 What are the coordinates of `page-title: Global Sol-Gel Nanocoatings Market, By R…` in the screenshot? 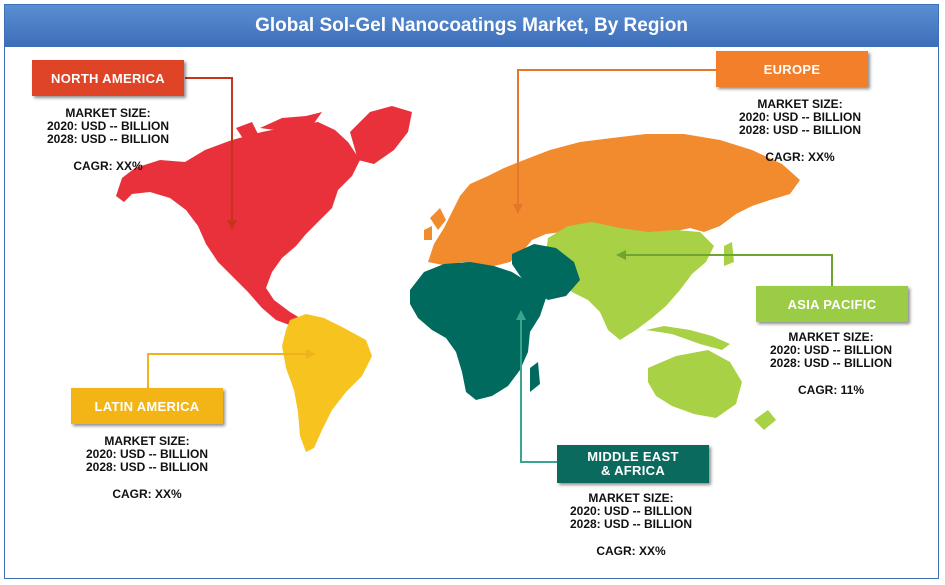 It's located at (471, 26).